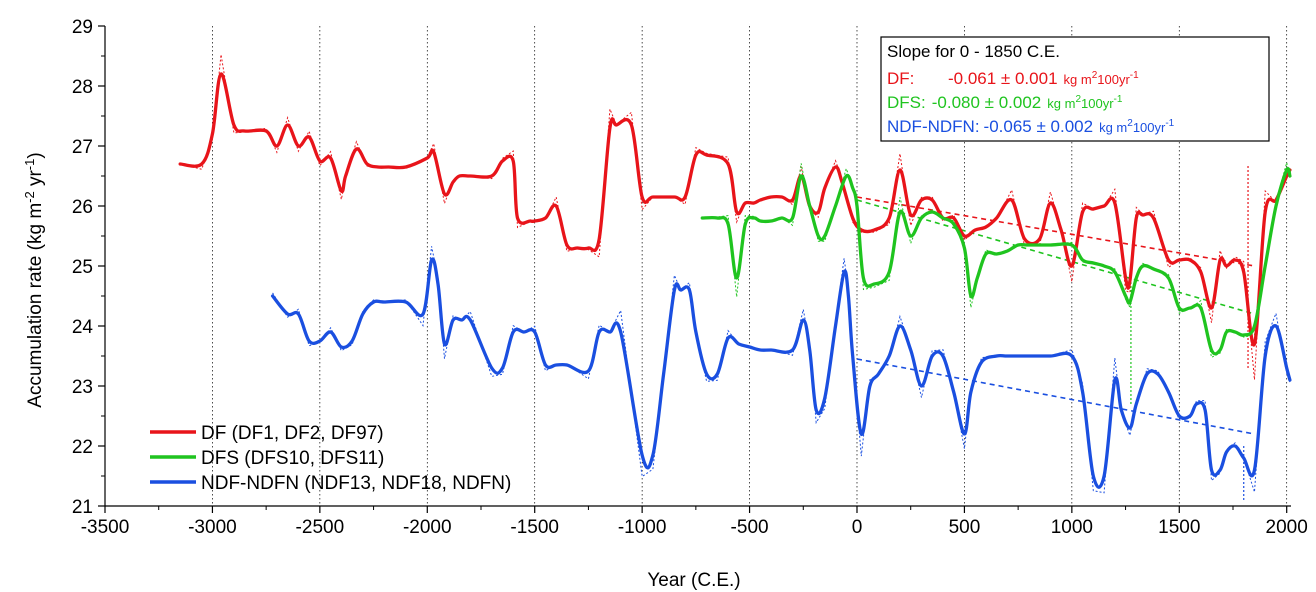 The width and height of the screenshot is (1316, 592). What do you see at coordinates (292, 433) in the screenshot?
I see `legend-label-df: DF (DF1, DF2, DF97)` at bounding box center [292, 433].